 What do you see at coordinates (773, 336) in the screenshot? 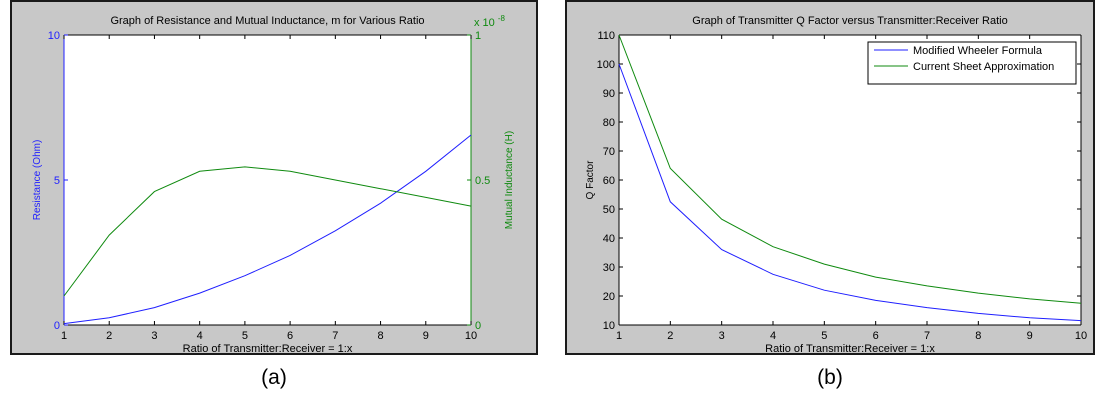
I see `chart-b-xtick-label: 4` at bounding box center [773, 336].